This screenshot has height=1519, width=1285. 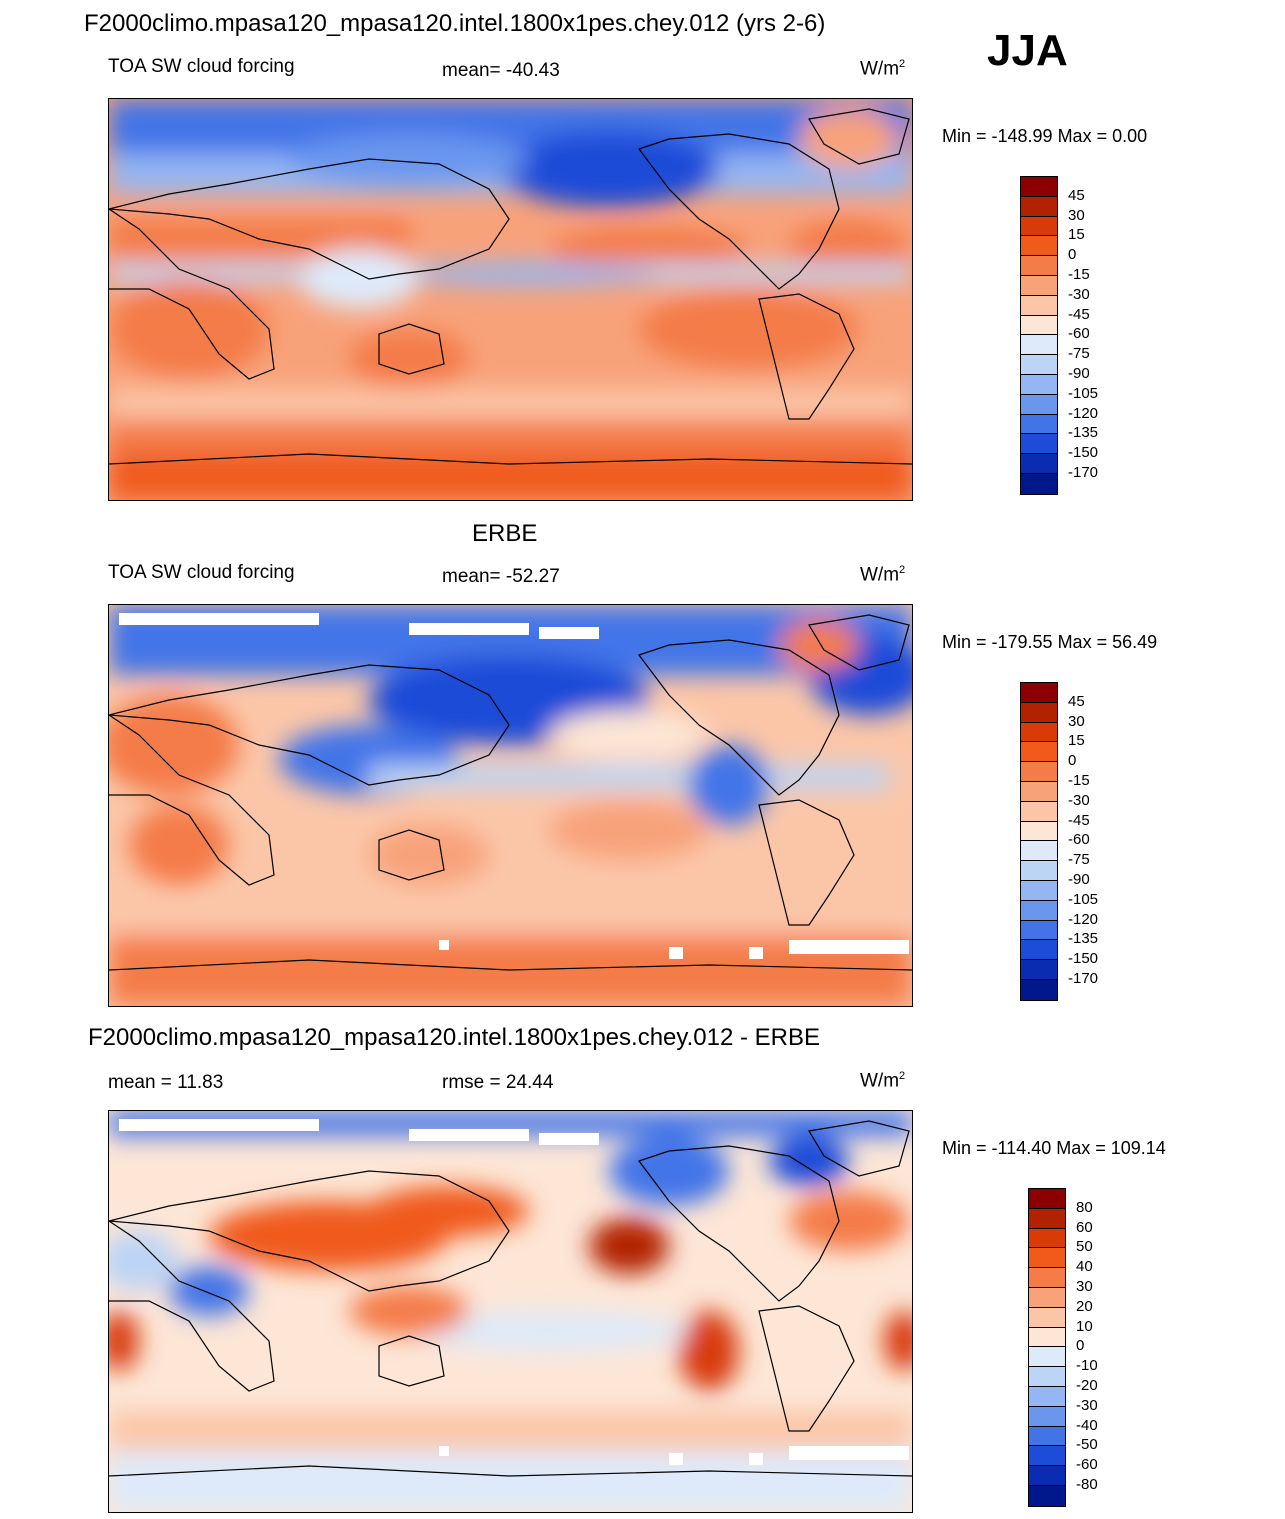 What do you see at coordinates (1087, 1366) in the screenshot?
I see `colorbar-tick-label: -10` at bounding box center [1087, 1366].